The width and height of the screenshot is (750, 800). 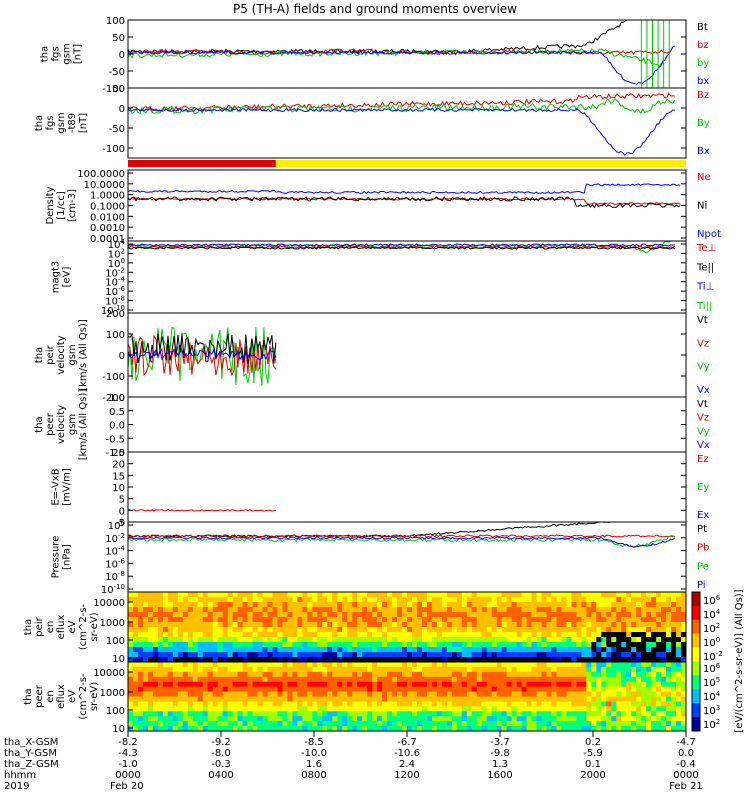 I want to click on x-row-value: -5.9, so click(x=593, y=753).